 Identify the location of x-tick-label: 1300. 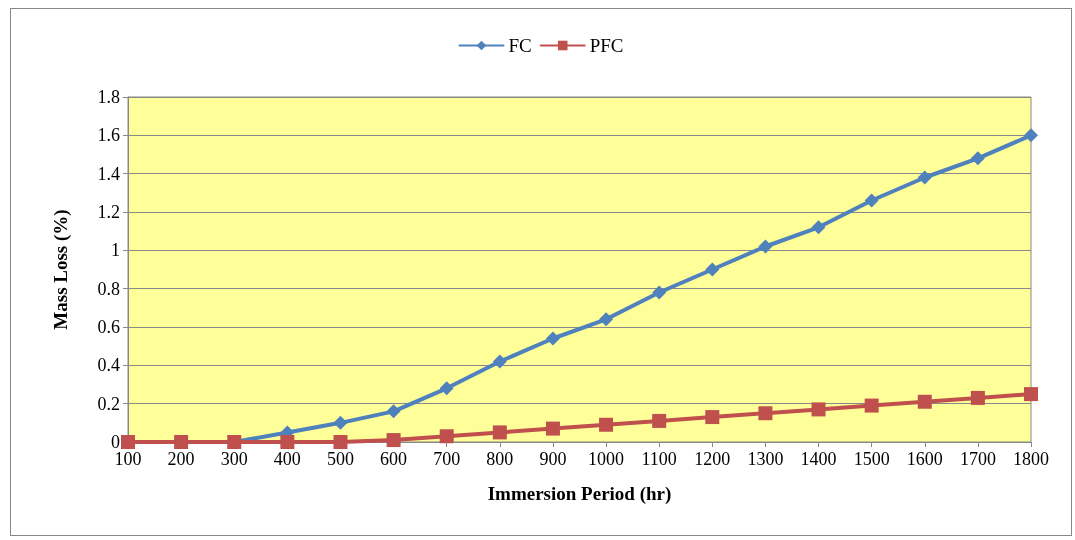
(765, 459).